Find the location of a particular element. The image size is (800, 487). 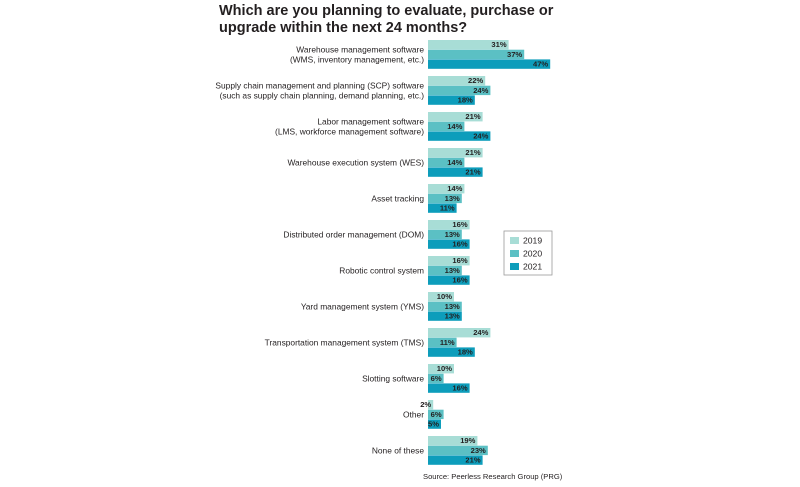

category-label-labor-management-software-line2: (LMS, workforce management software) is located at coordinates (349, 131).